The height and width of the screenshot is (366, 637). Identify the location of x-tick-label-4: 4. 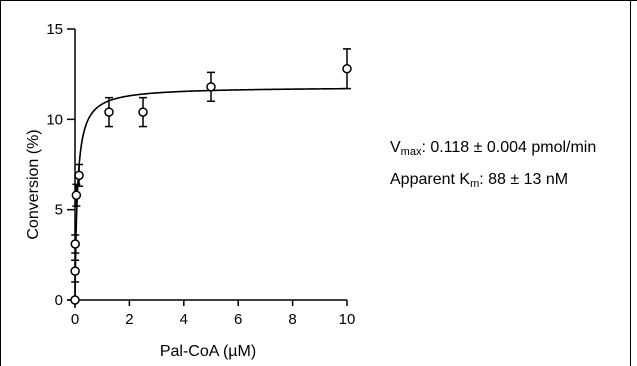
(184, 319).